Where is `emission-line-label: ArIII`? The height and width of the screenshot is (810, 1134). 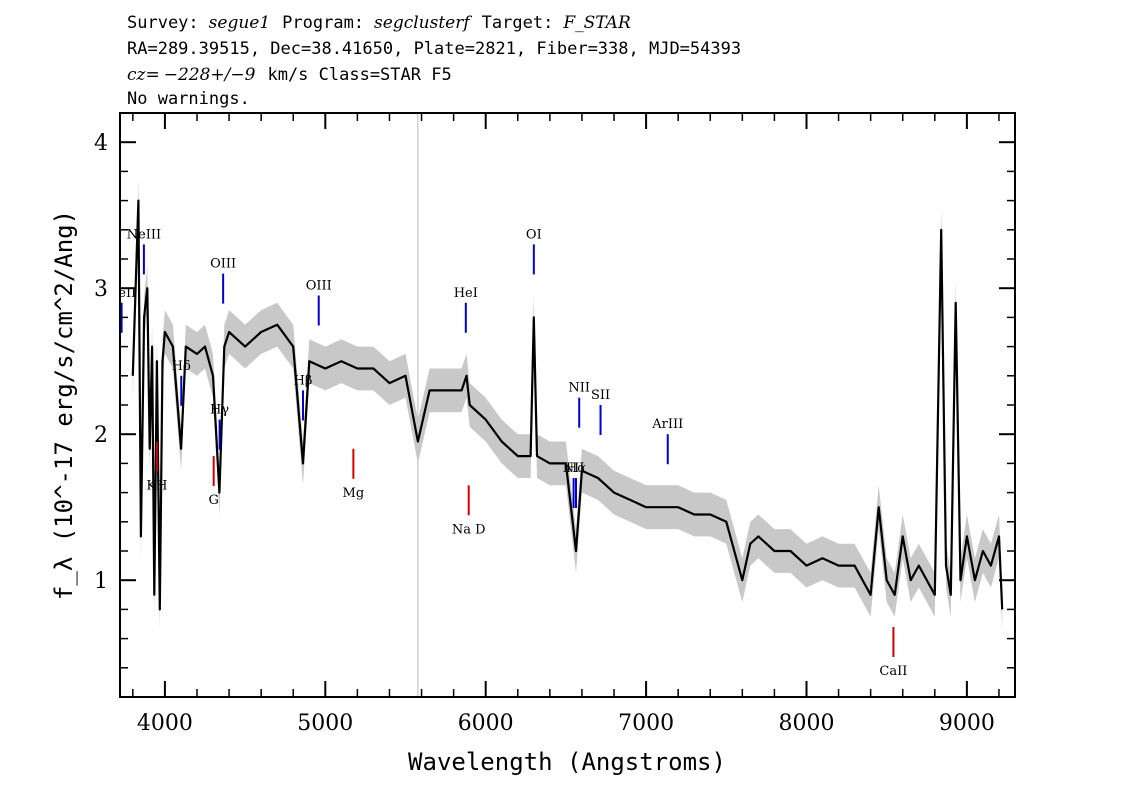
emission-line-label: ArIII is located at coordinates (667, 424).